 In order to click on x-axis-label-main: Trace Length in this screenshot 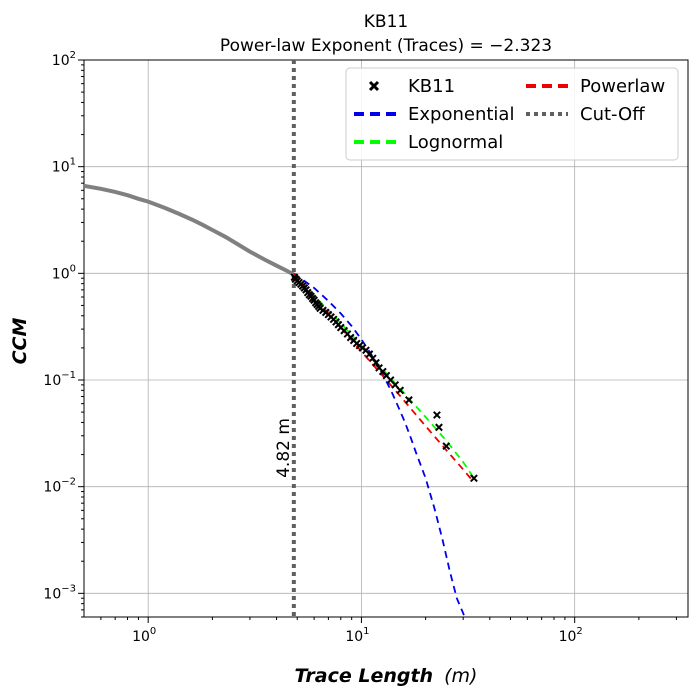, I will do `click(364, 676)`.